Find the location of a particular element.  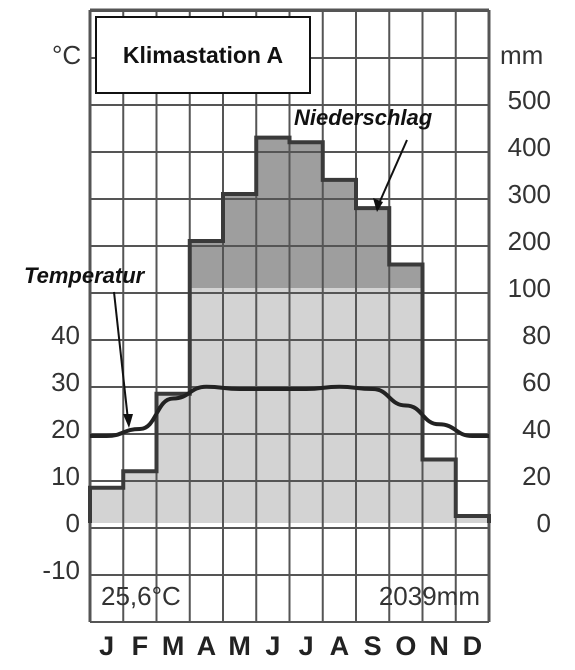

right-tick-label: 100 is located at coordinates (529, 288).